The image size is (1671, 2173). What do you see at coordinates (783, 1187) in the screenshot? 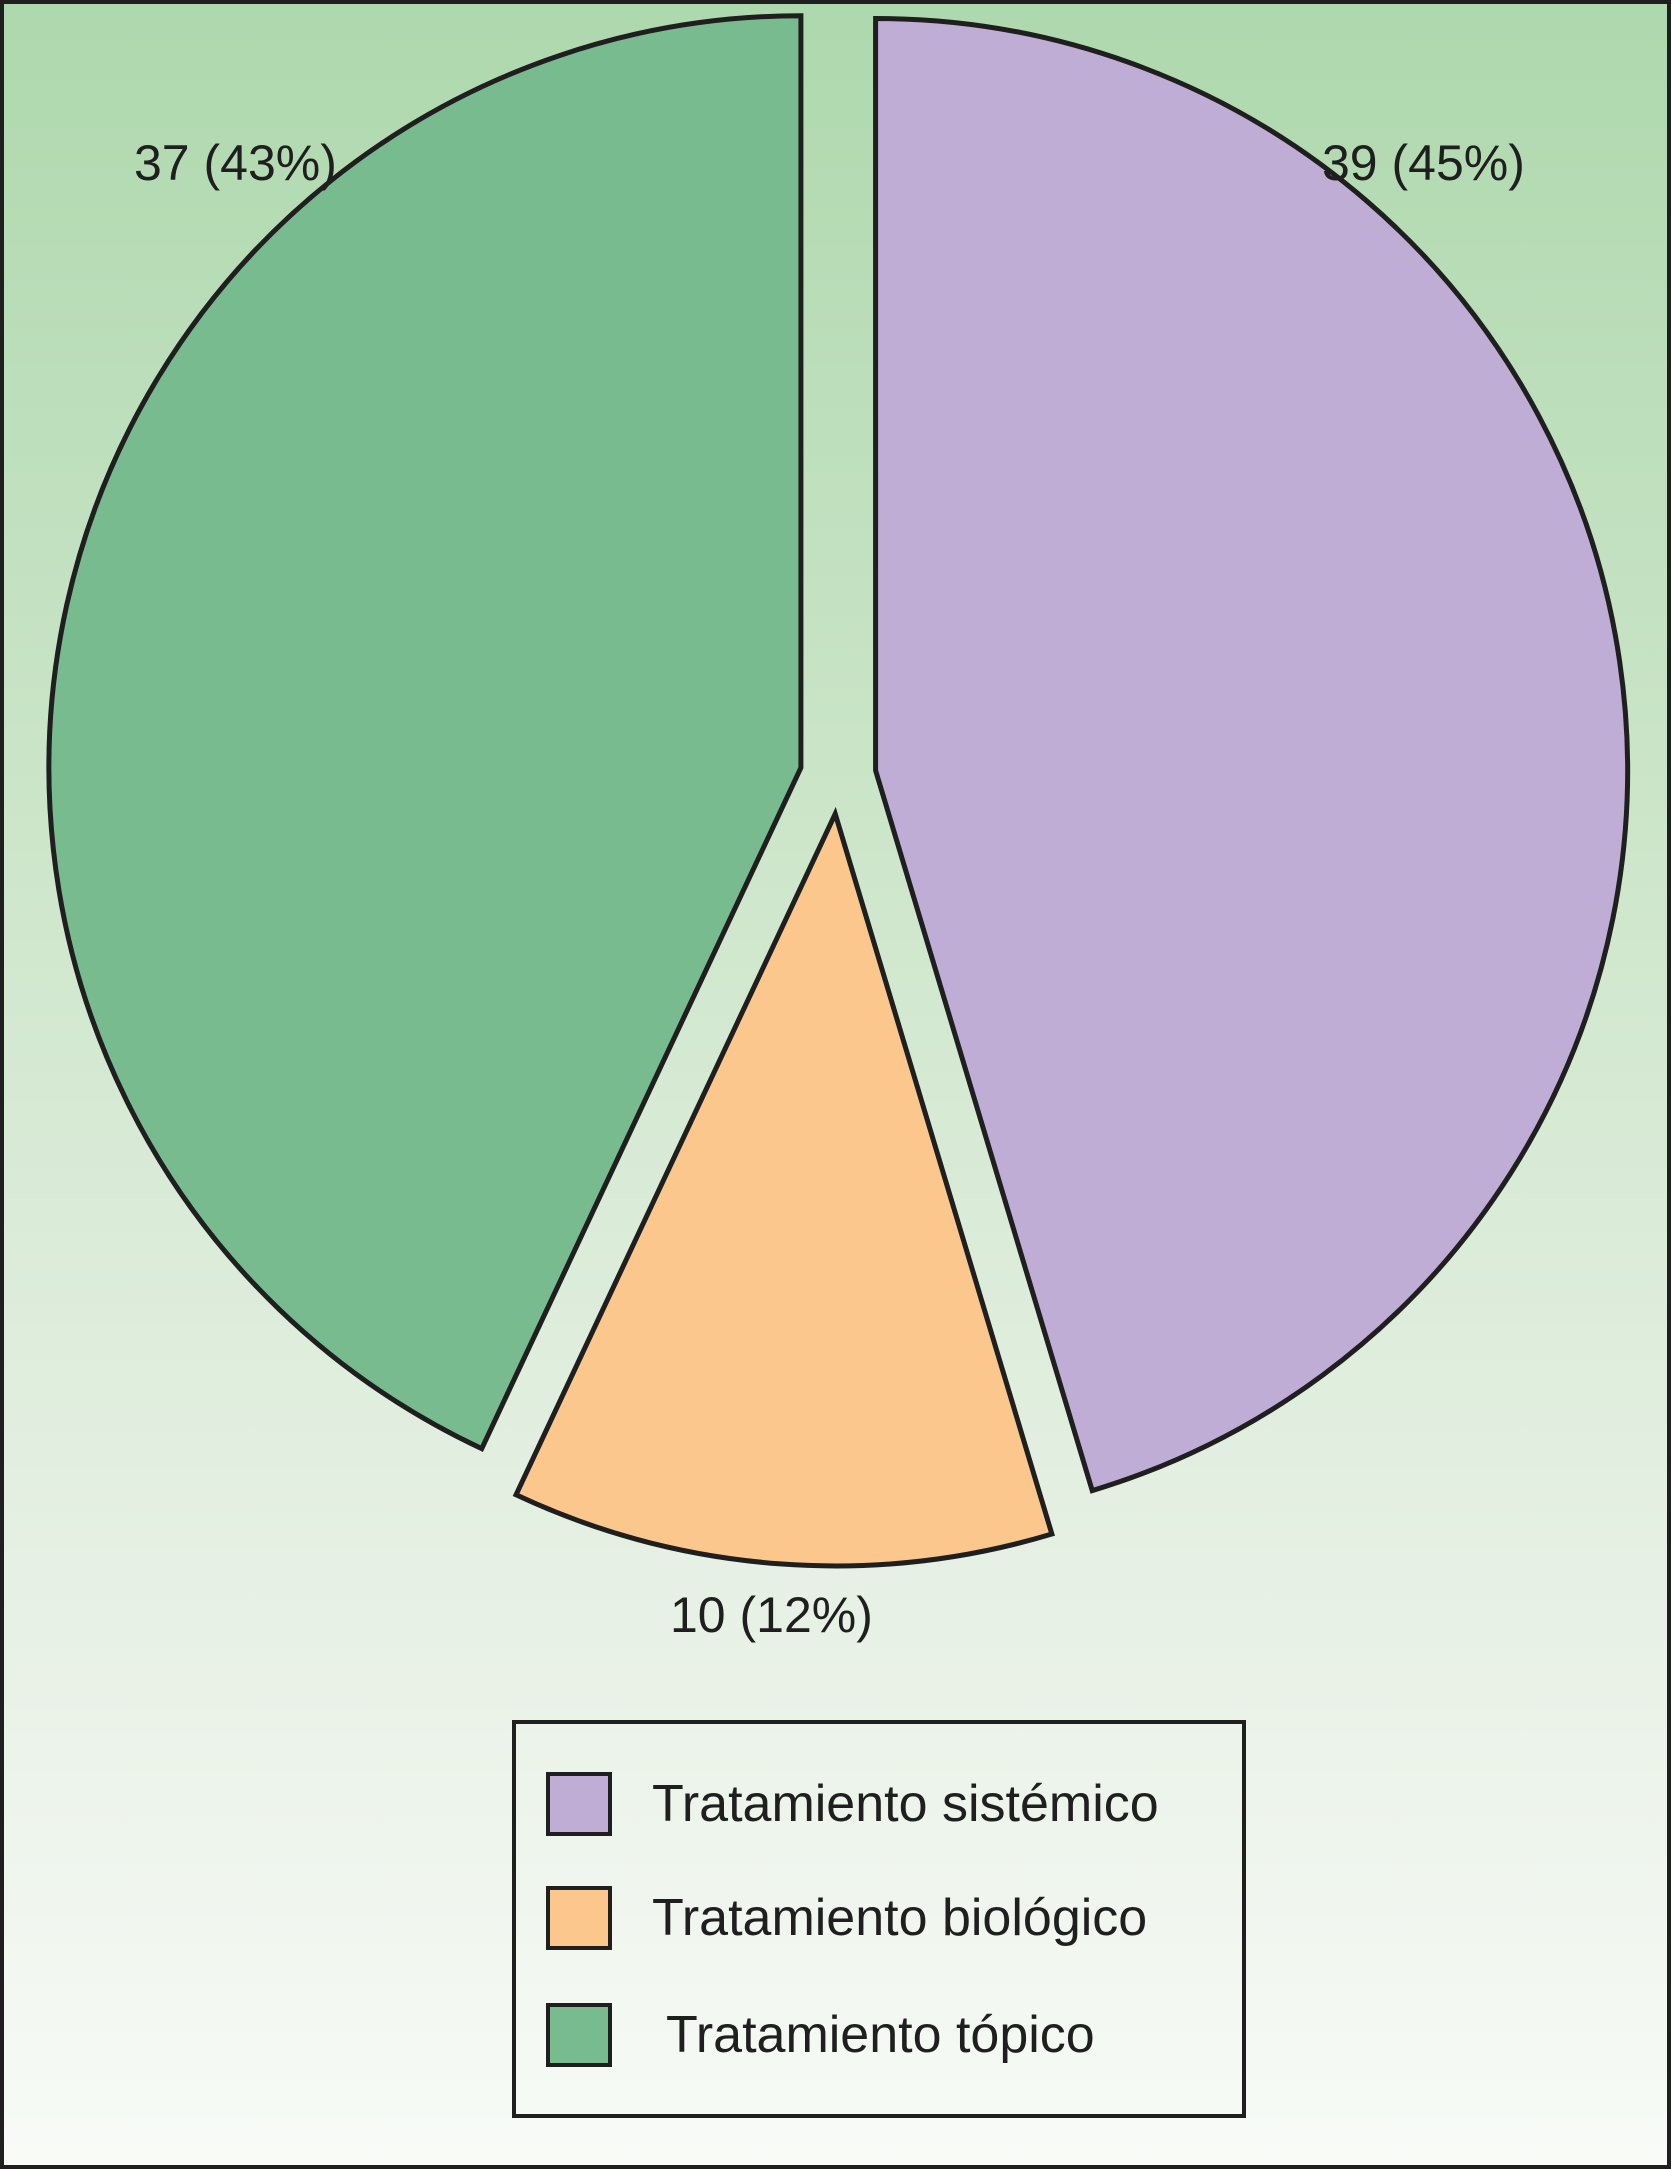
I see `pie-slice-biologico` at bounding box center [783, 1187].